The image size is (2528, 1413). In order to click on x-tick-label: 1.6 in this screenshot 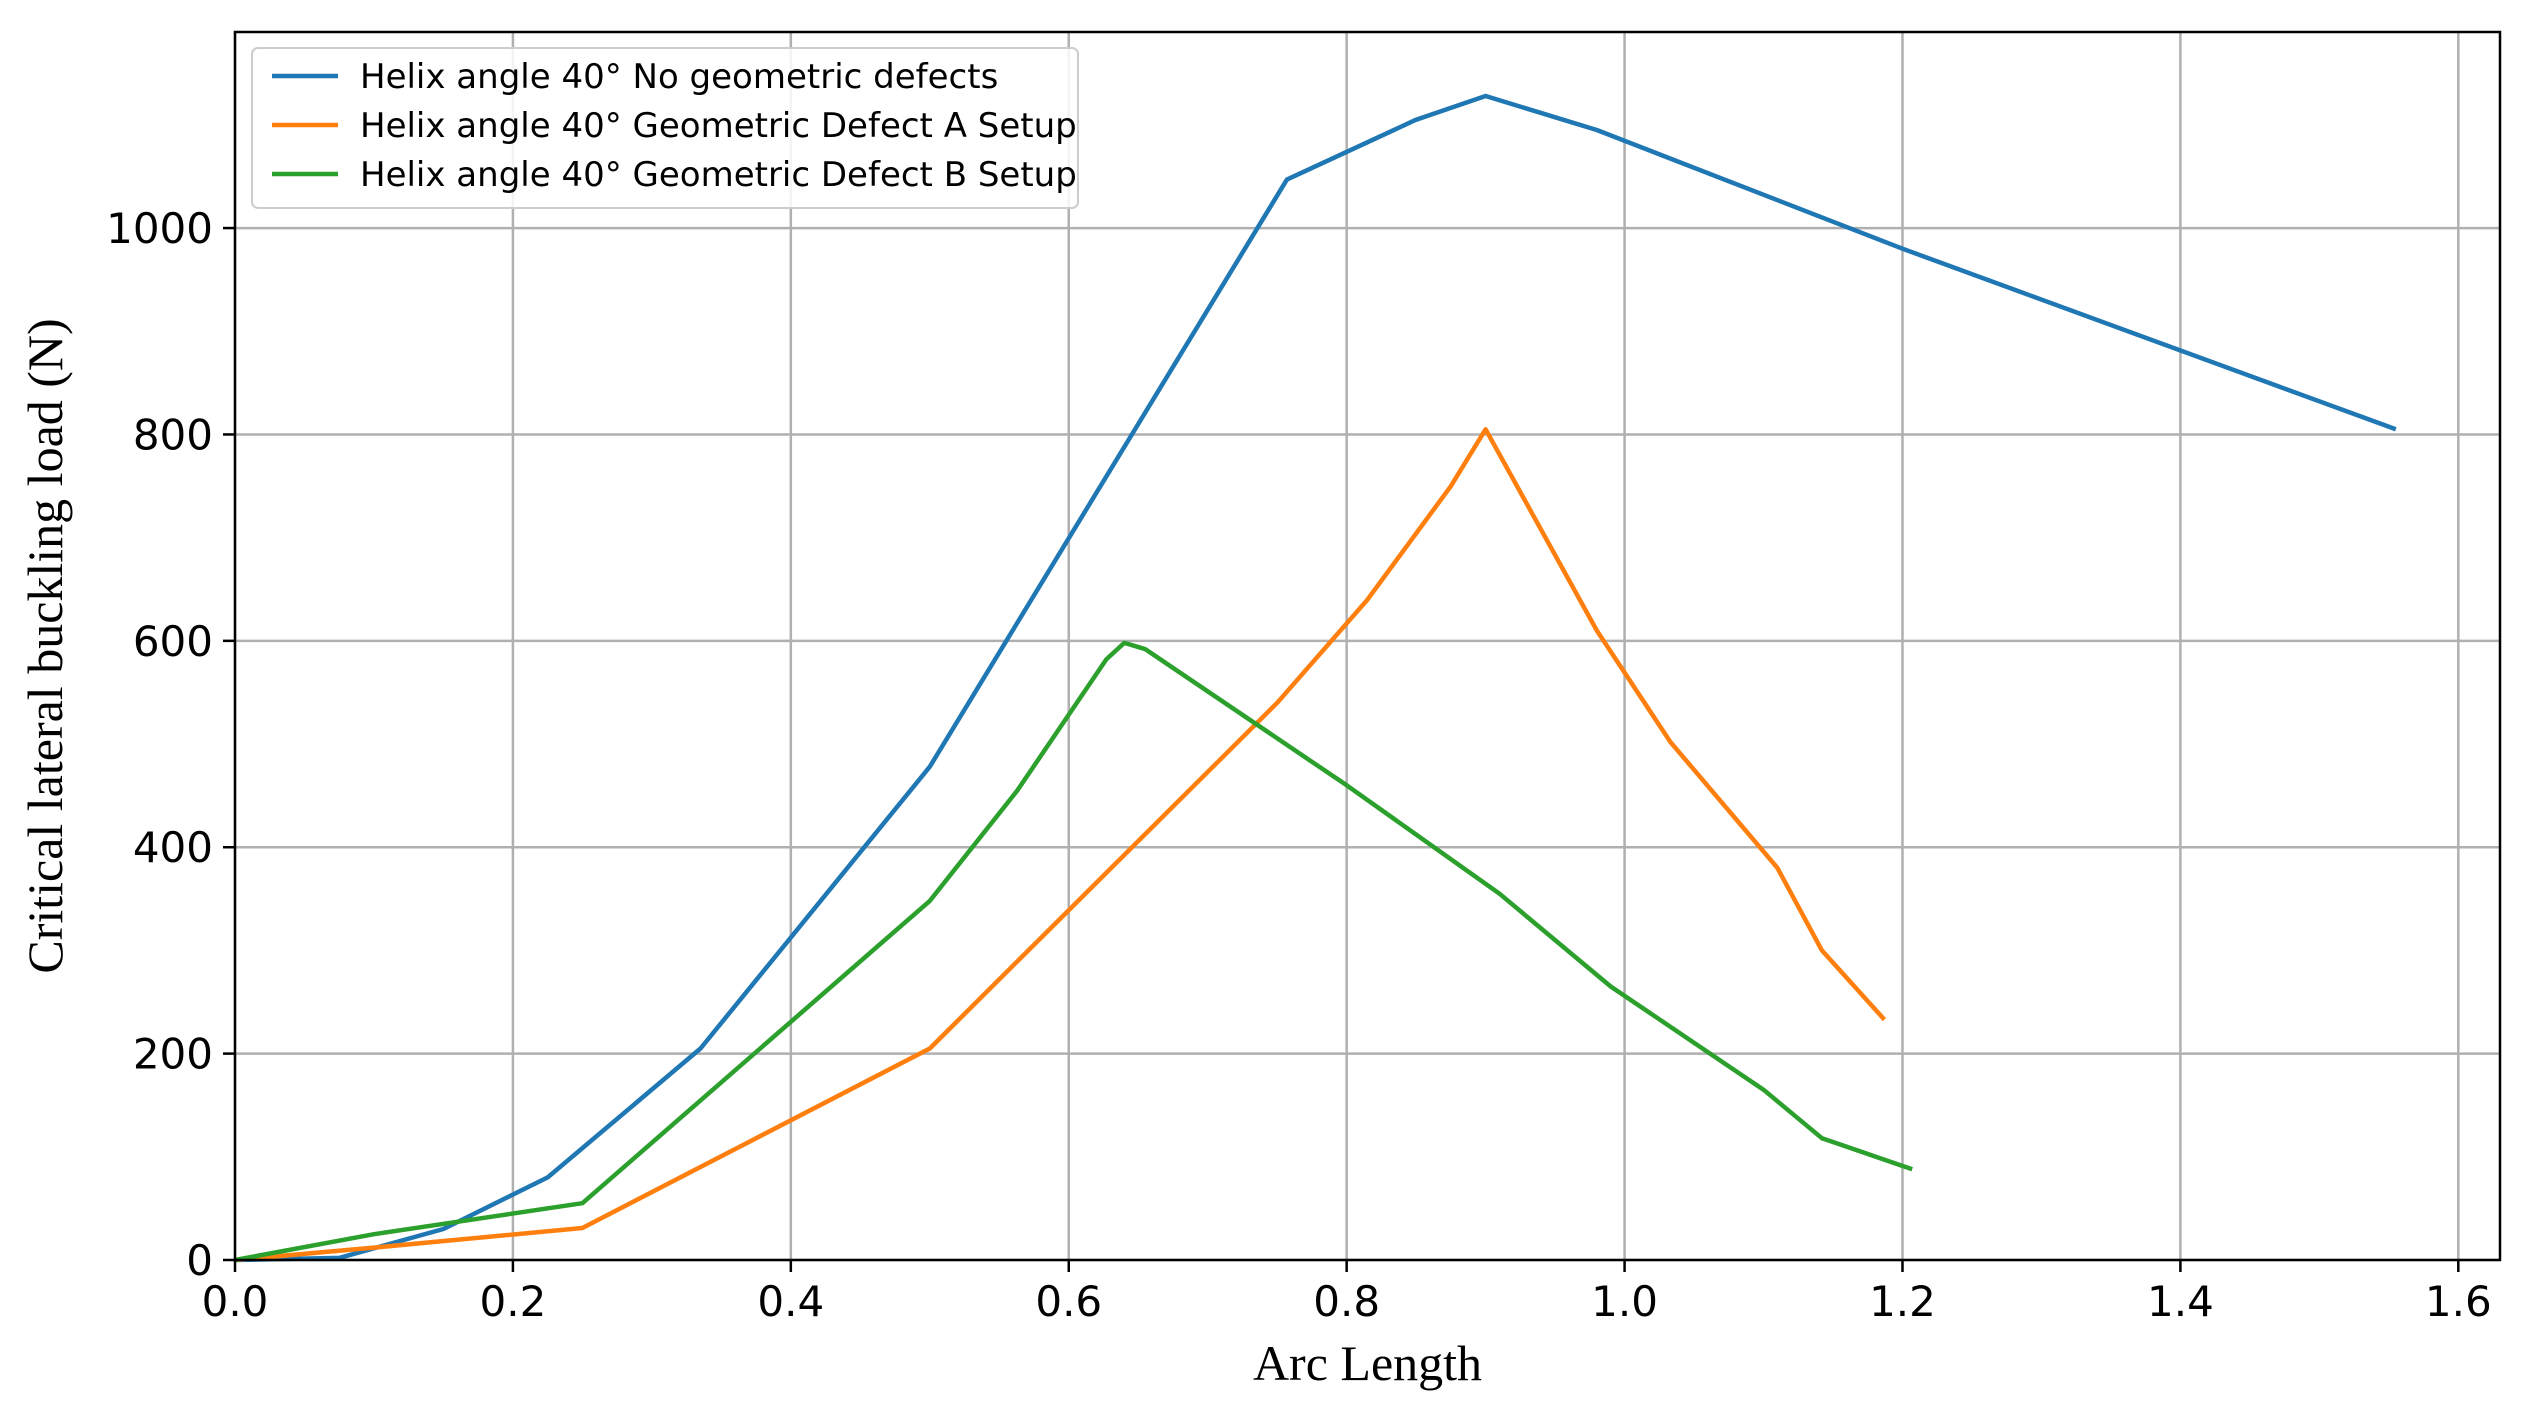, I will do `click(2458, 1301)`.